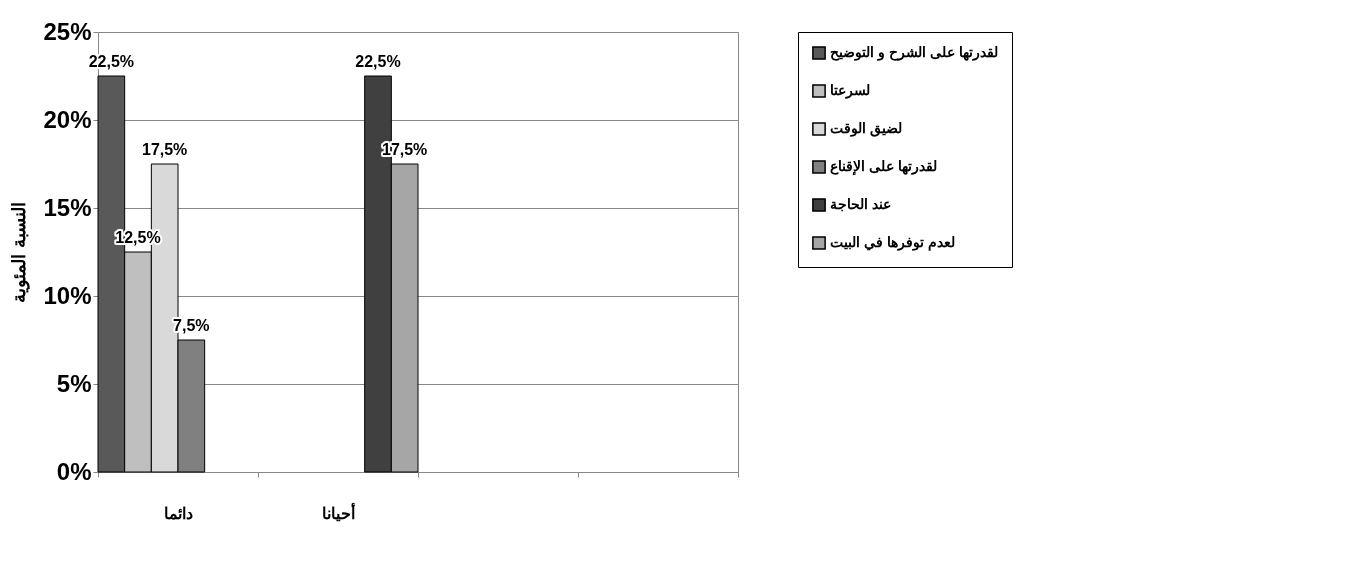 This screenshot has width=1365, height=565. What do you see at coordinates (20, 252) in the screenshot?
I see `y-axis-title: النسبة المئوية` at bounding box center [20, 252].